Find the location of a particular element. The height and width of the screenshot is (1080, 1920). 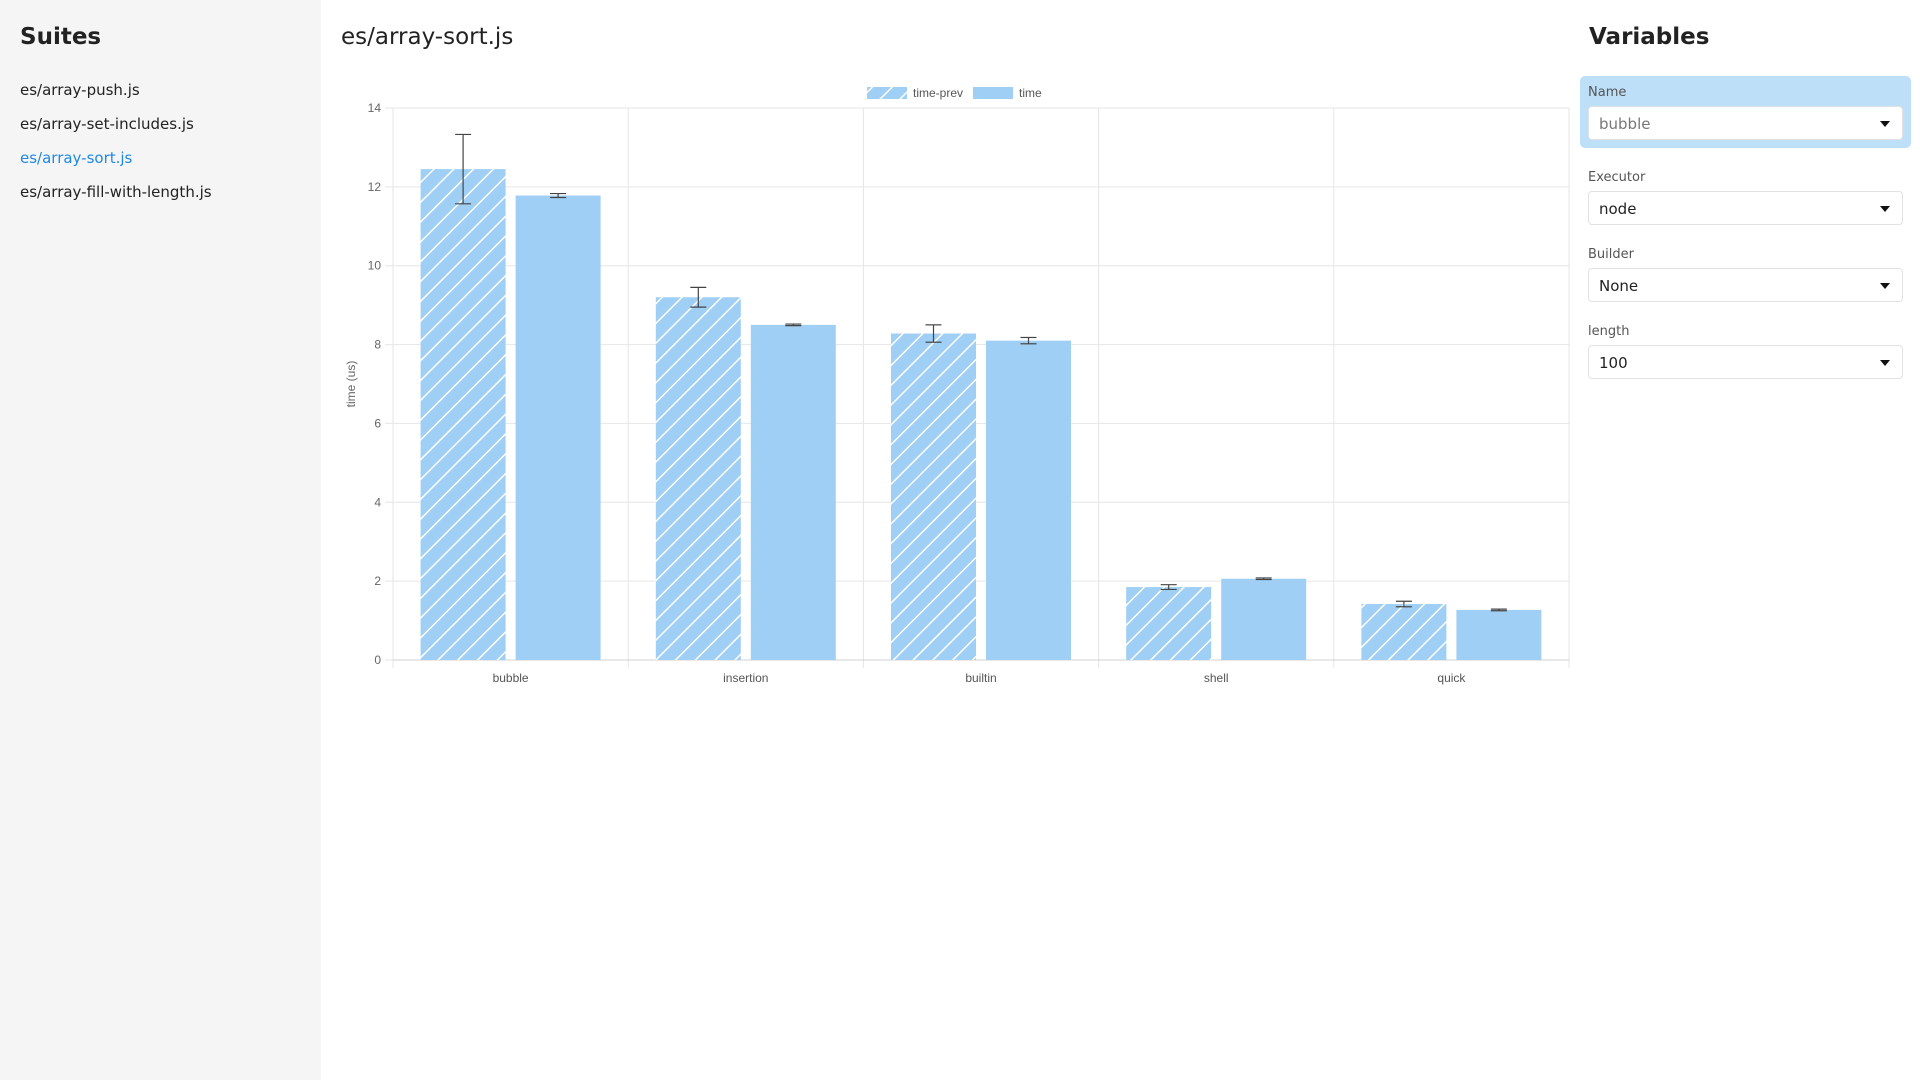

suite-item: es/array-sort.js is located at coordinates (76, 158).